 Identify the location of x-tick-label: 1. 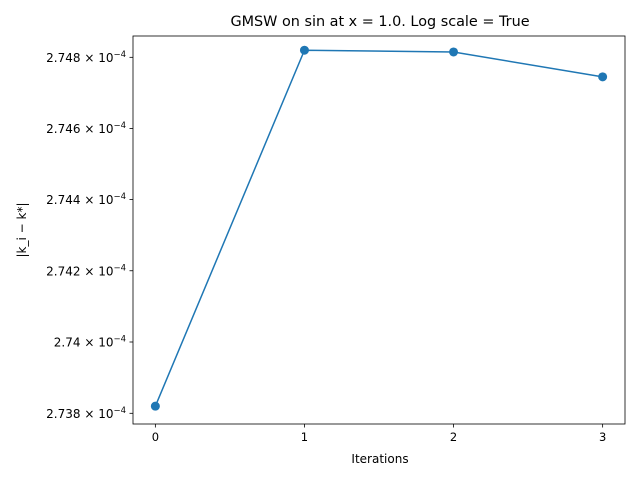
(304, 437).